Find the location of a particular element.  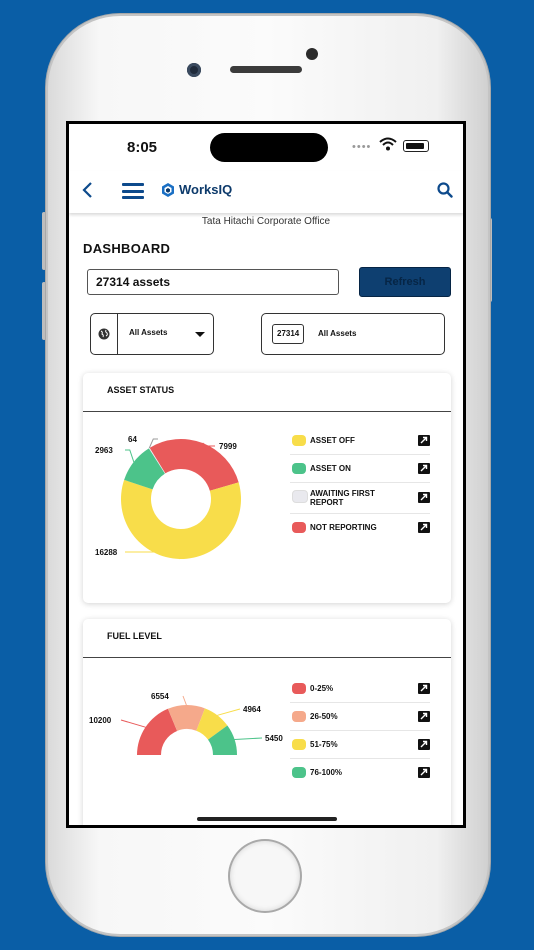

app-logo: WorksIQ is located at coordinates (196, 189).